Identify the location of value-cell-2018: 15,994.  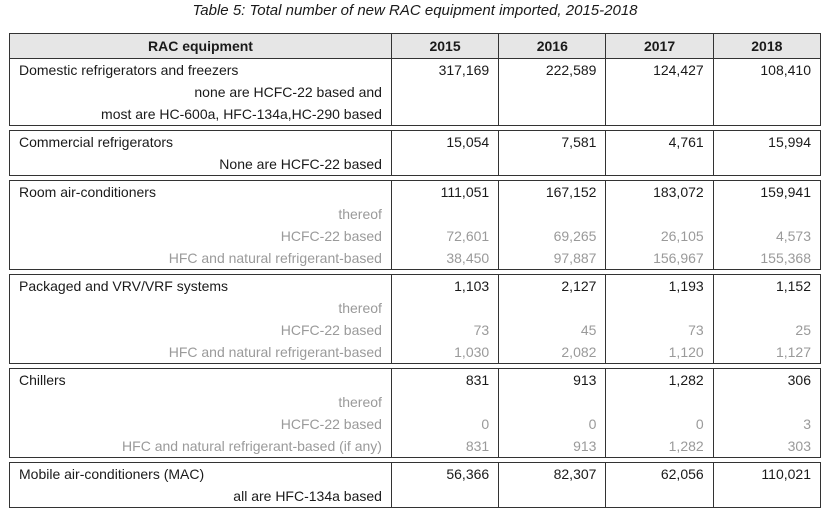
(767, 141).